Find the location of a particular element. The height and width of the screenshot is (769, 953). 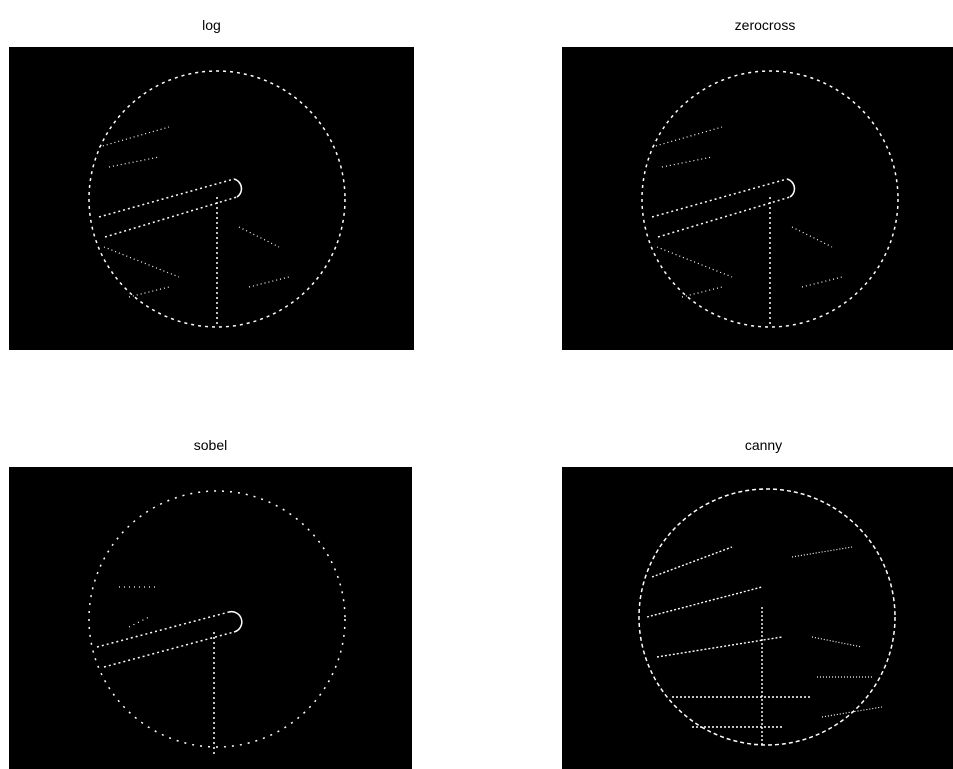

panel-title-canny: canny is located at coordinates (763, 445).